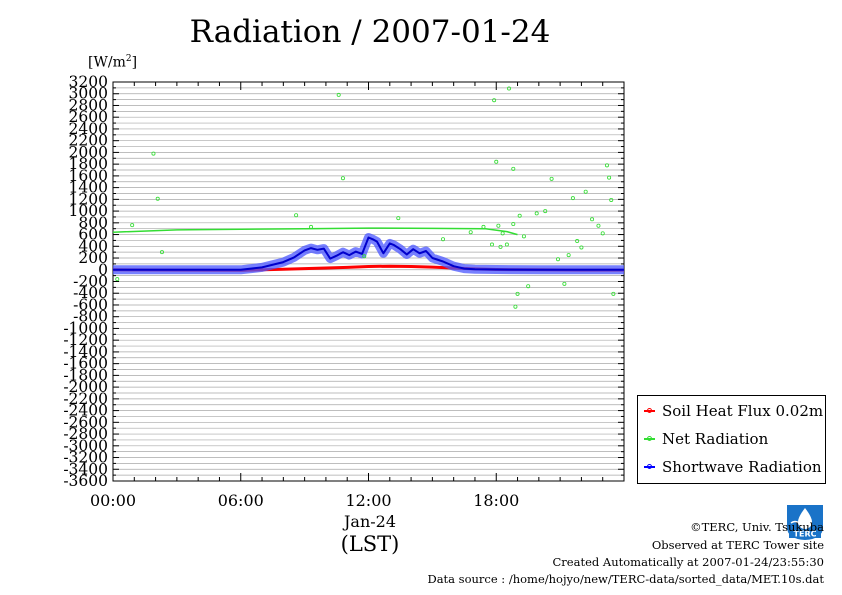 Image resolution: width=842 pixels, height=595 pixels. Describe the element at coordinates (496, 500) in the screenshot. I see `x-tick-label: 18:00` at that location.